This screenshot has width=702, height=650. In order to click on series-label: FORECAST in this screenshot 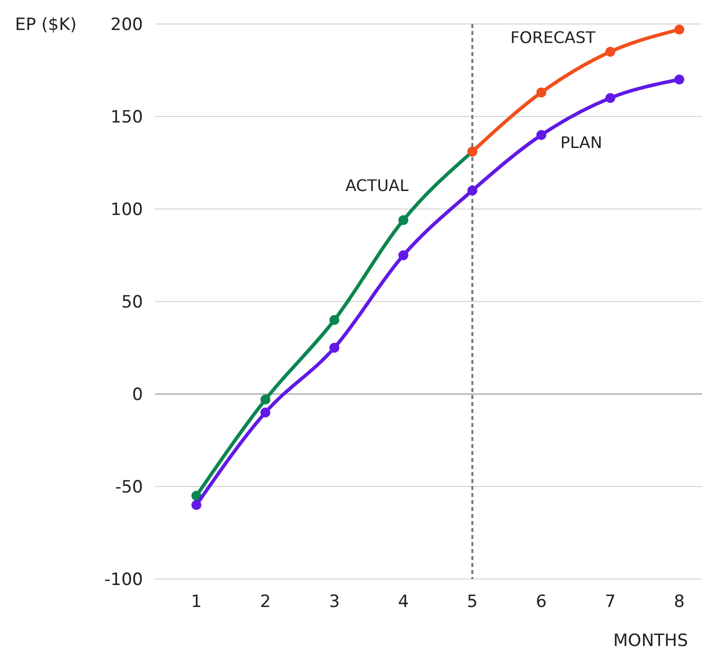, I will do `click(553, 37)`.